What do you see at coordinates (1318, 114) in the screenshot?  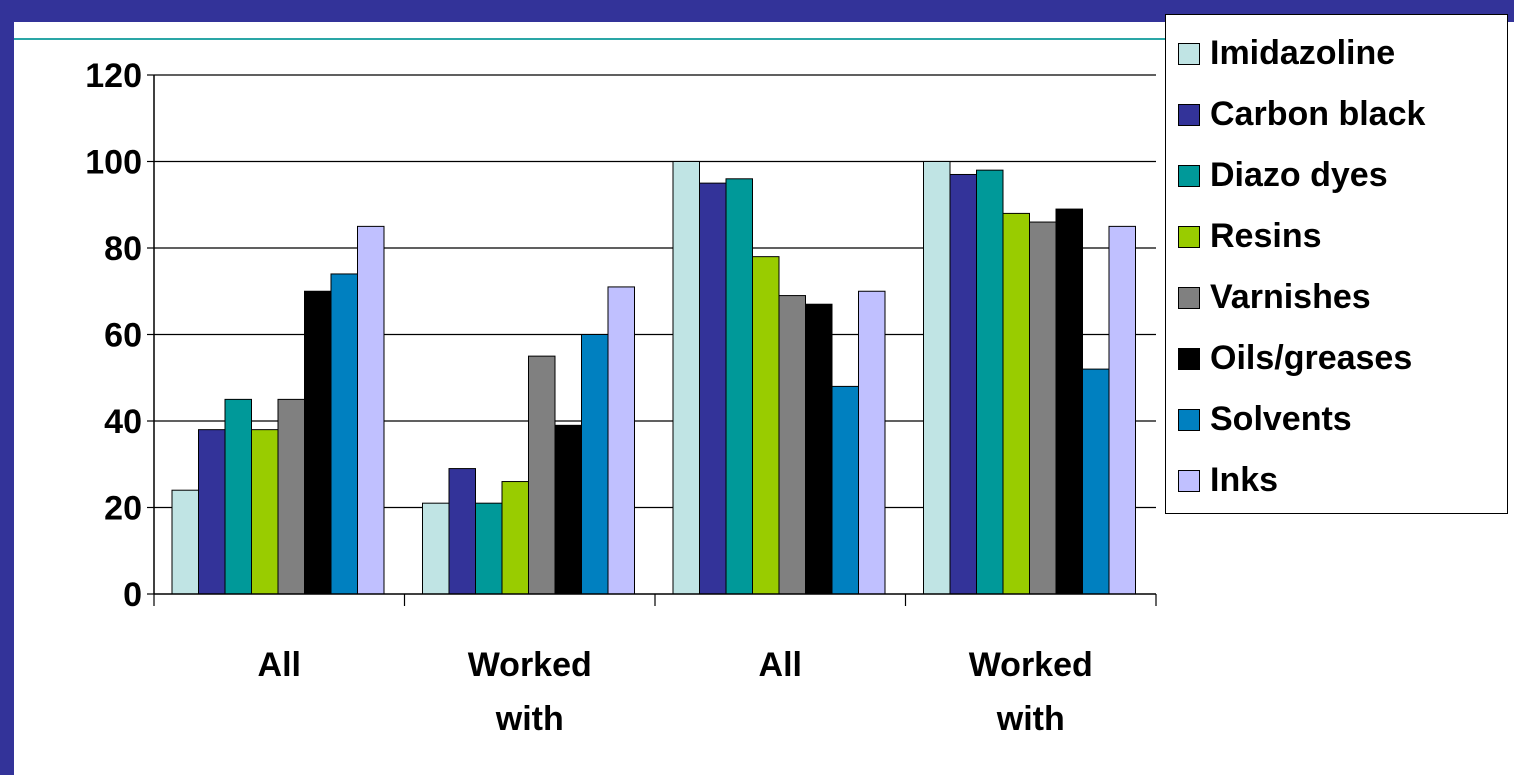 I see `legend-label: Carbon black` at bounding box center [1318, 114].